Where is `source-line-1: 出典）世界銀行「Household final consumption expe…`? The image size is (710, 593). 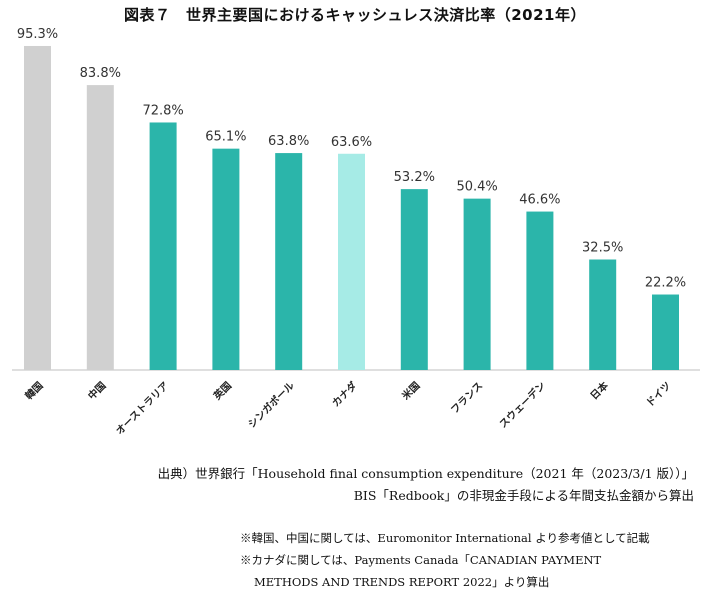 source-line-1: 出典）世界銀行「Household final consumption expe… is located at coordinates (425, 473).